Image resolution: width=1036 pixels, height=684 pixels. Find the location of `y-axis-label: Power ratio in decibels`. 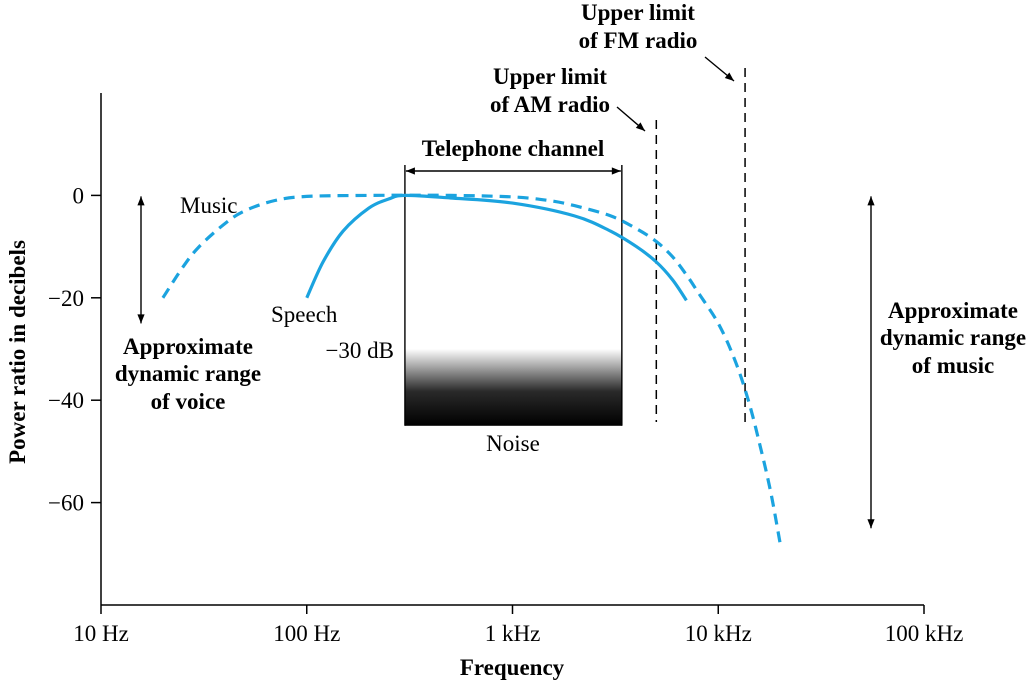

y-axis-label: Power ratio in decibels is located at coordinates (17, 352).